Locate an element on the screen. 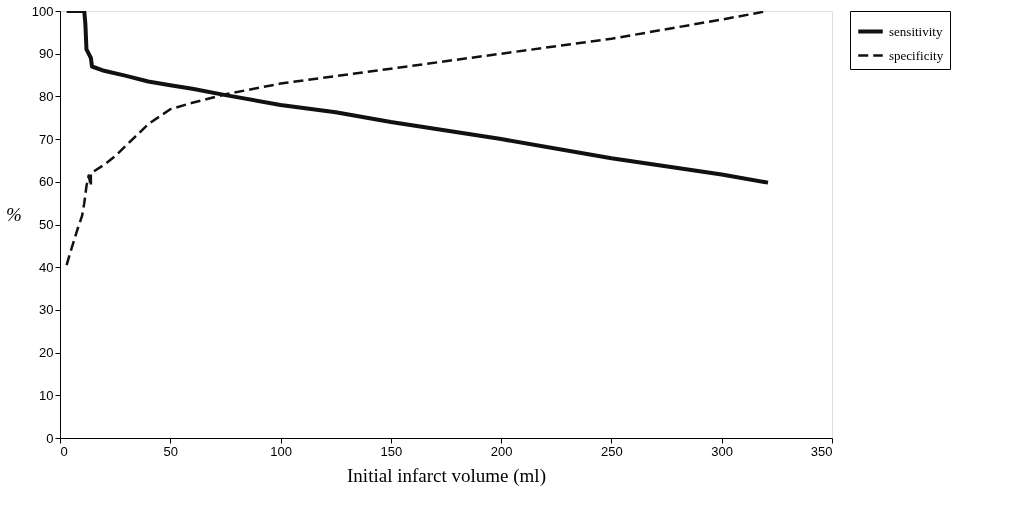 The height and width of the screenshot is (520, 1011). legend-label: specificity is located at coordinates (916, 55).